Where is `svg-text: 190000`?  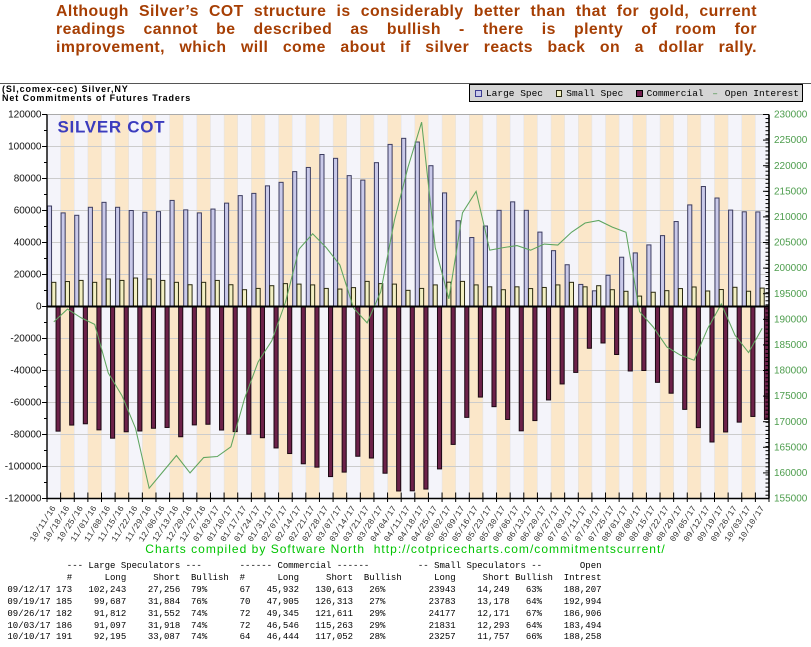
svg-text: 190000 is located at coordinates (791, 319).